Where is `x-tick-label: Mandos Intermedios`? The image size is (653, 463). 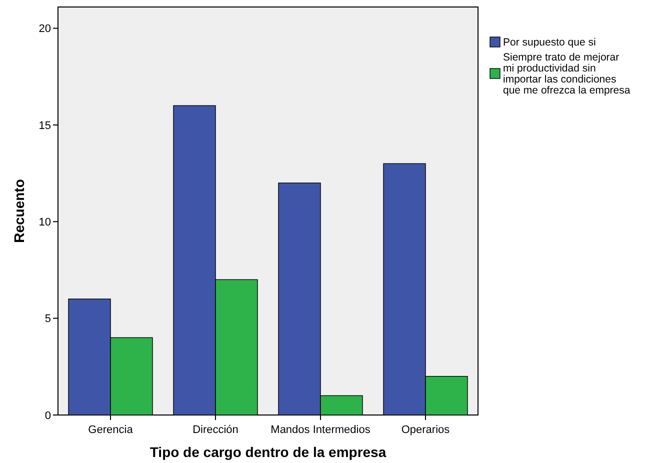
x-tick-label: Mandos Intermedios is located at coordinates (320, 430).